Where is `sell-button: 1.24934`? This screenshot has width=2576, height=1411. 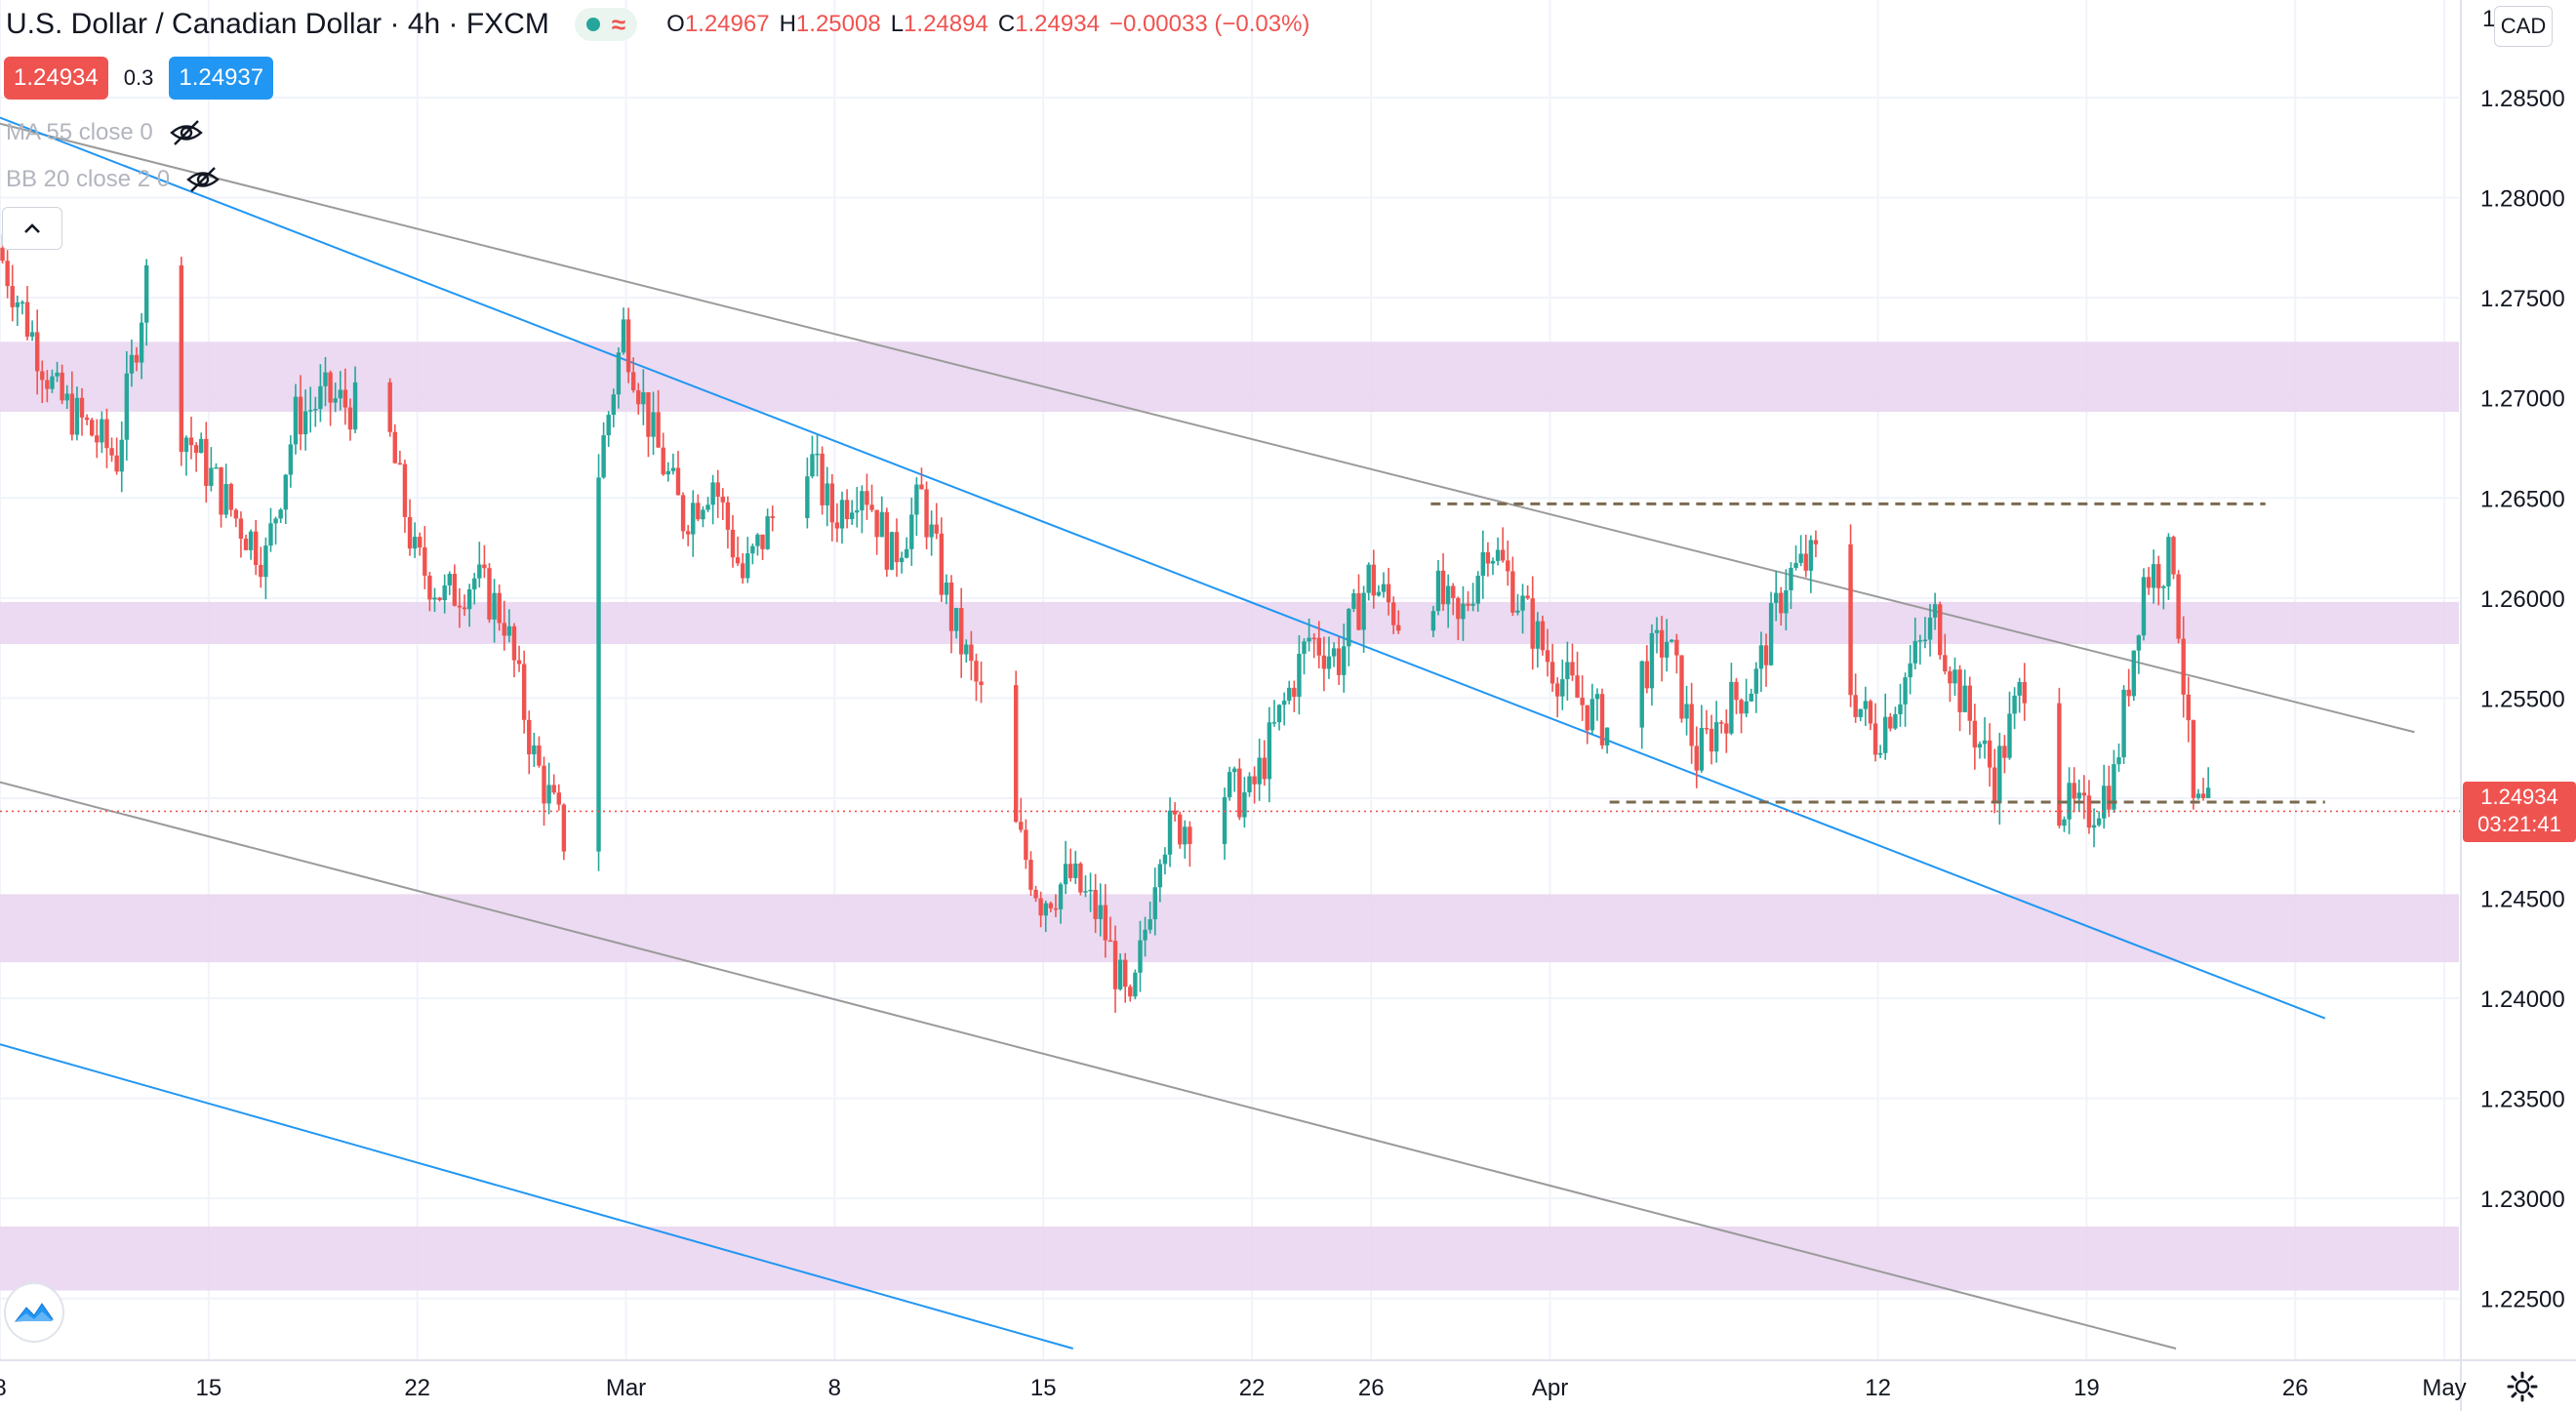 sell-button: 1.24934 is located at coordinates (56, 78).